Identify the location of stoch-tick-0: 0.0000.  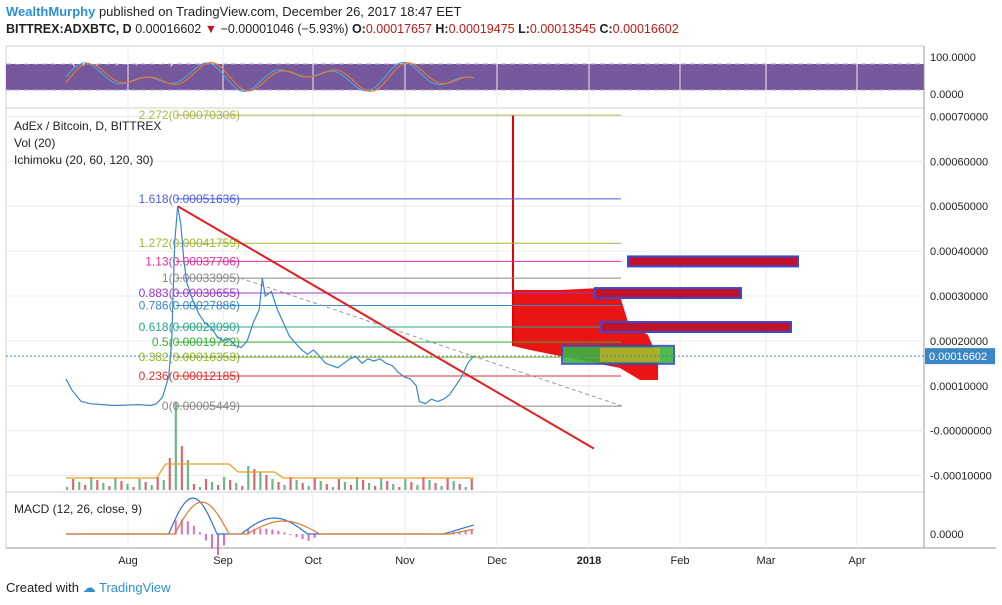
(947, 95).